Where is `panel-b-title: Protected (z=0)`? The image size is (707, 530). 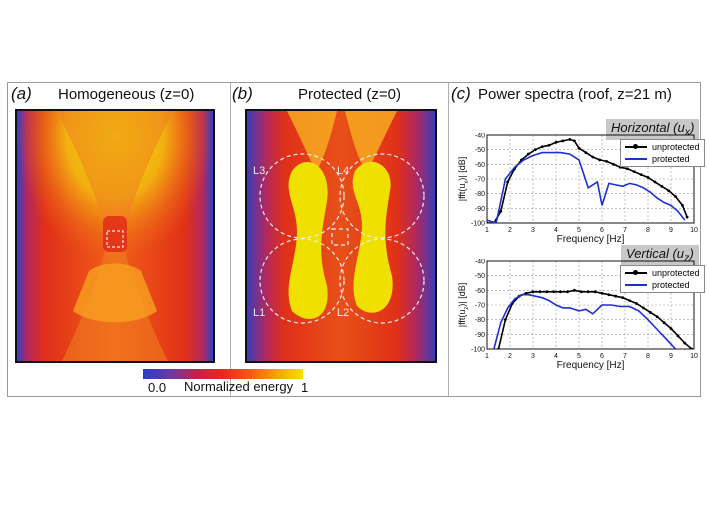
panel-b-title: Protected (z=0) is located at coordinates (349, 94).